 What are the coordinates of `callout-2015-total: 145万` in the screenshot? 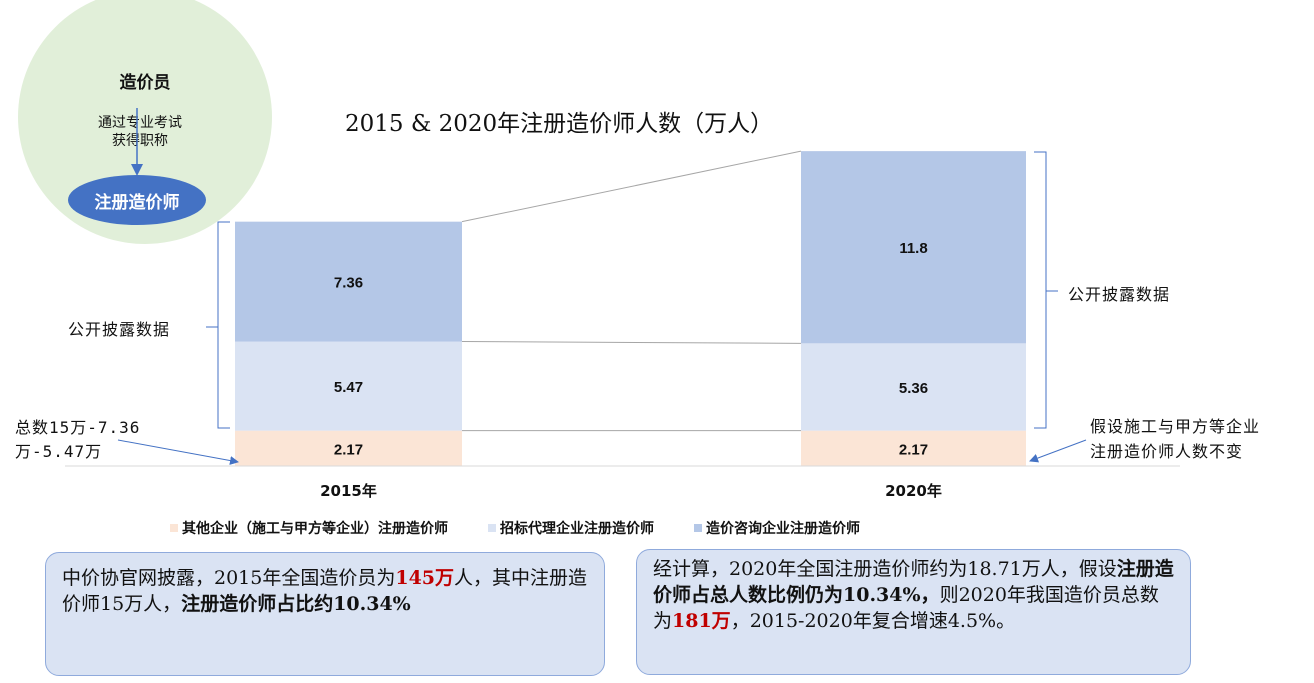 It's located at (425, 578).